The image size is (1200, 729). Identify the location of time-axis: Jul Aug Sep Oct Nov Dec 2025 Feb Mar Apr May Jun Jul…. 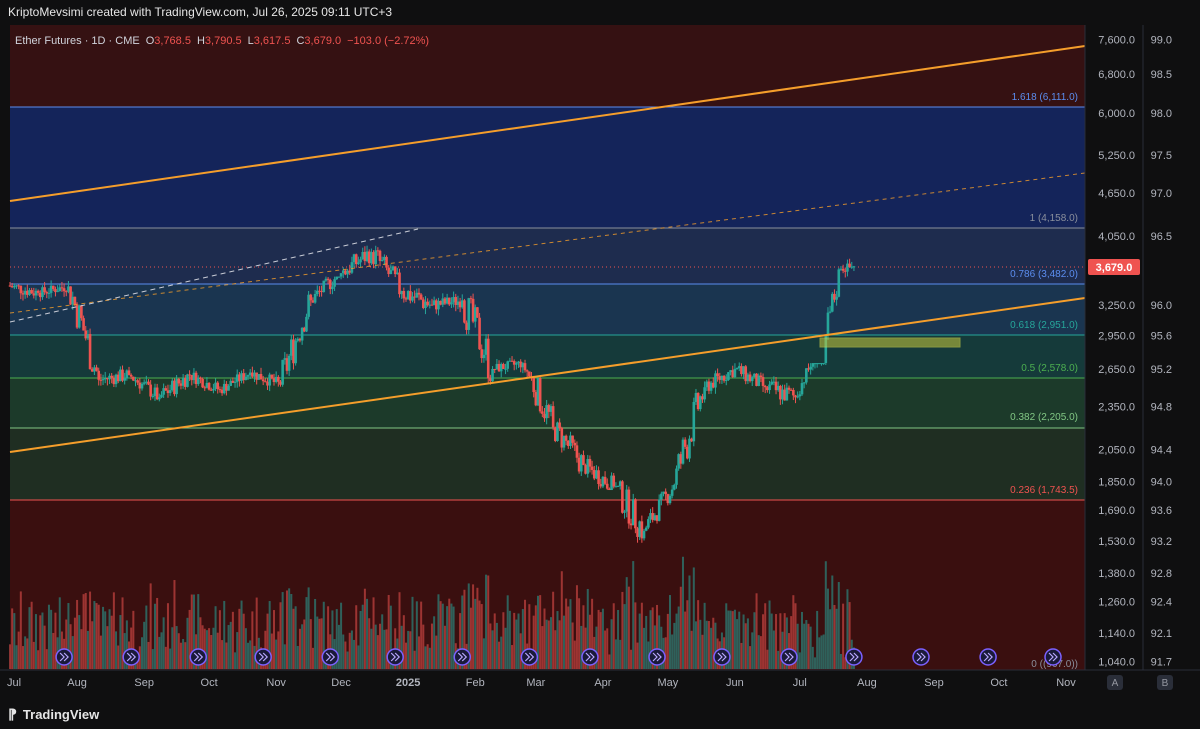
(541, 683).